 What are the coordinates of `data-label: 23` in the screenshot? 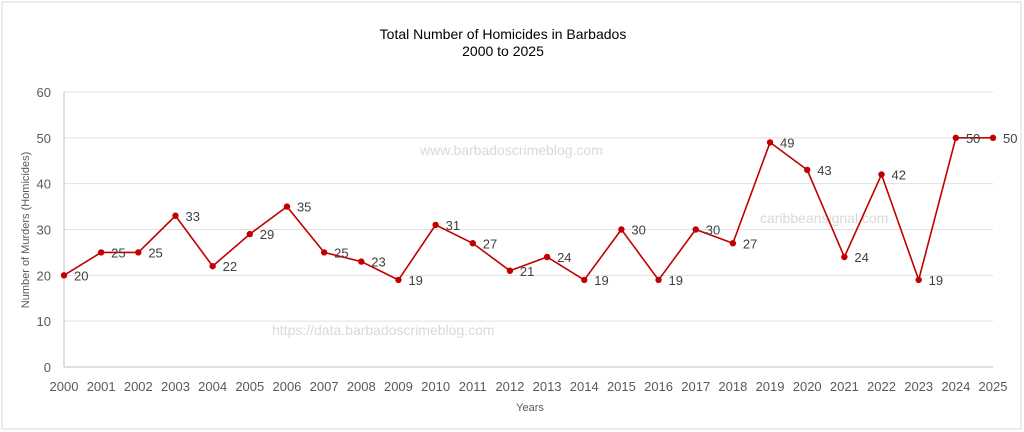 It's located at (378, 262).